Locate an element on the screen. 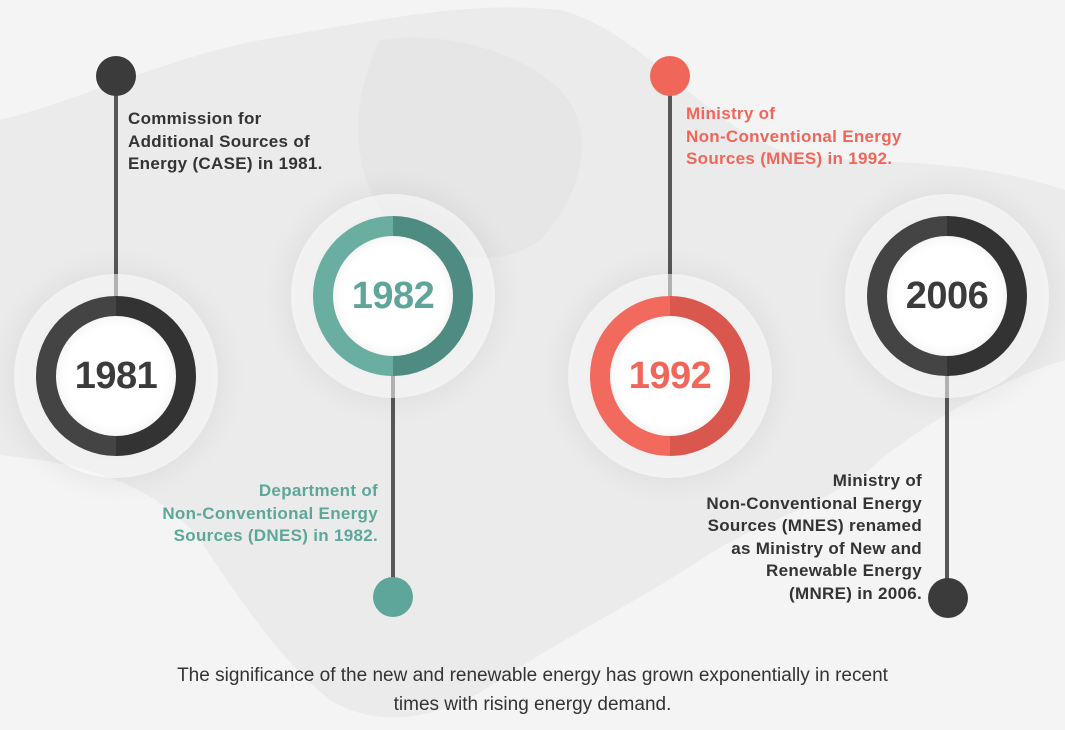 The image size is (1065, 730). description-line: Renewable Energy is located at coordinates (844, 570).